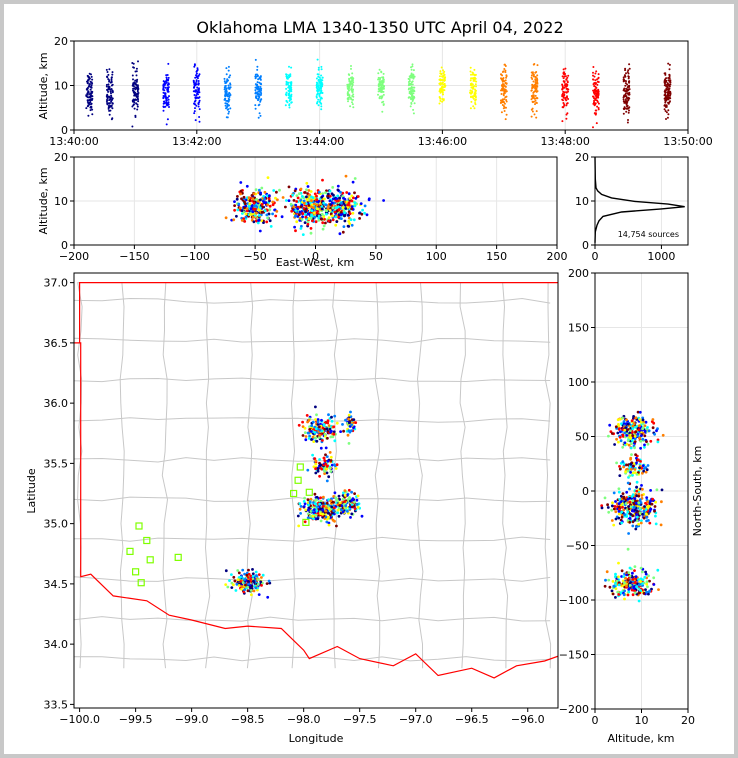  I want to click on time-tick-label: 13:40:00, so click(73, 141).